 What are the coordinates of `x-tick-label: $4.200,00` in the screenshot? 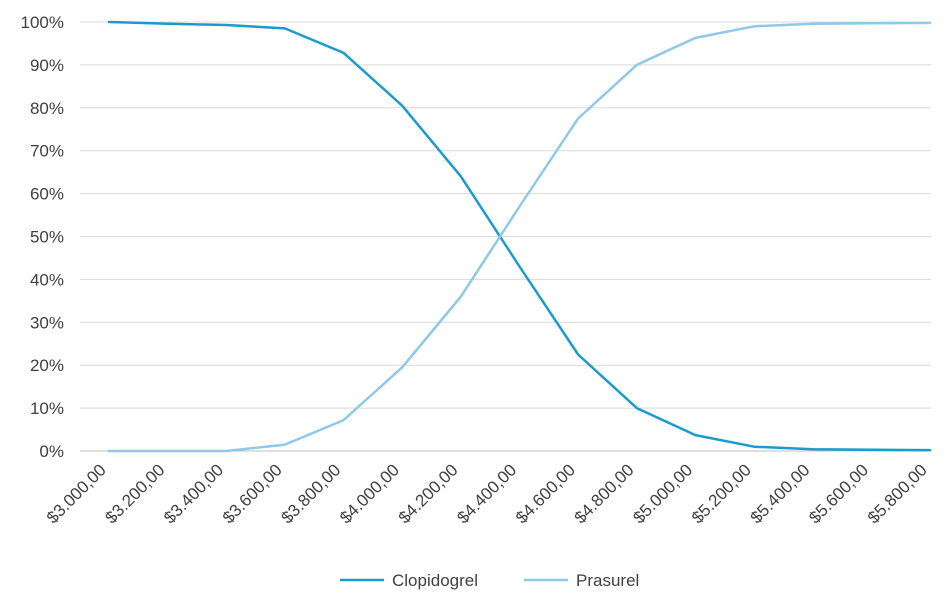 It's located at (428, 493).